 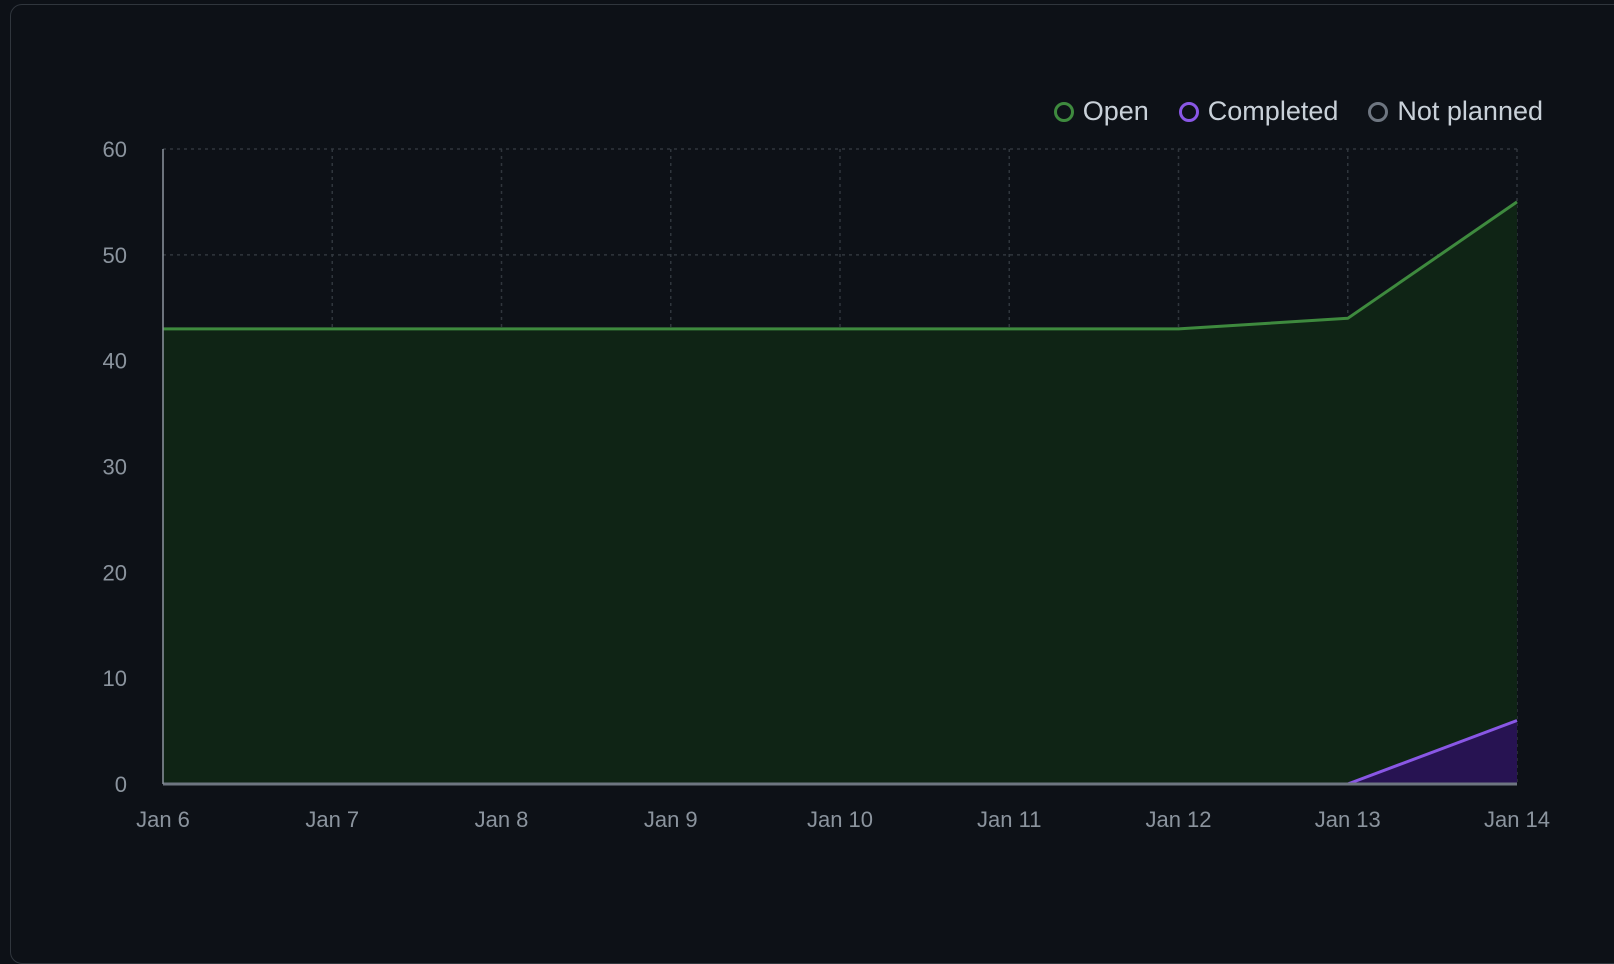 I want to click on x-tick-label: Jan 13, so click(x=1348, y=819).